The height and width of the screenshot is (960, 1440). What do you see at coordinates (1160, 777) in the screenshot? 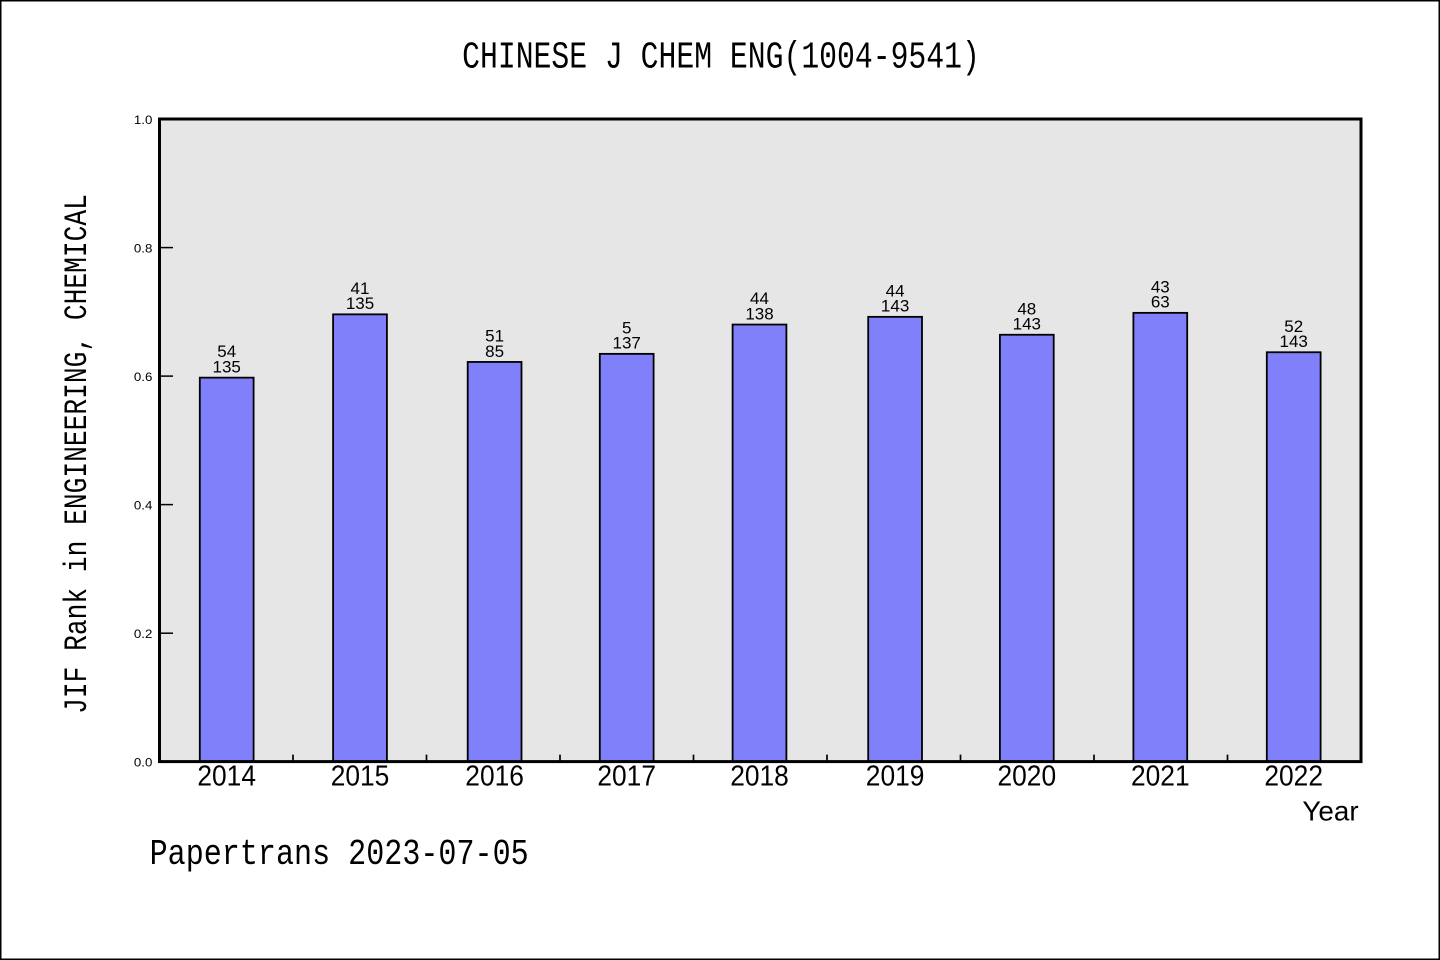
I see `svg-text: 2021` at bounding box center [1160, 777].